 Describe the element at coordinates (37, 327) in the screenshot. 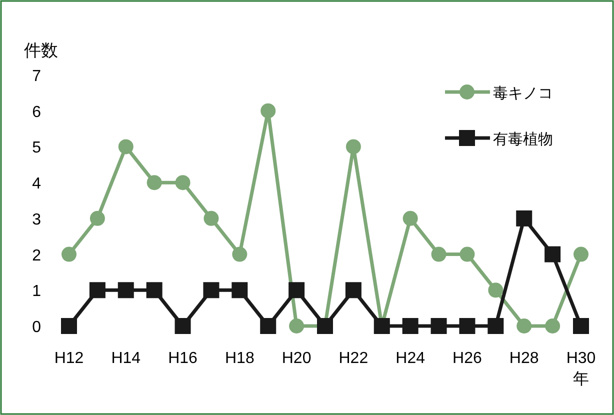

I see `y-tick-label: 0` at that location.